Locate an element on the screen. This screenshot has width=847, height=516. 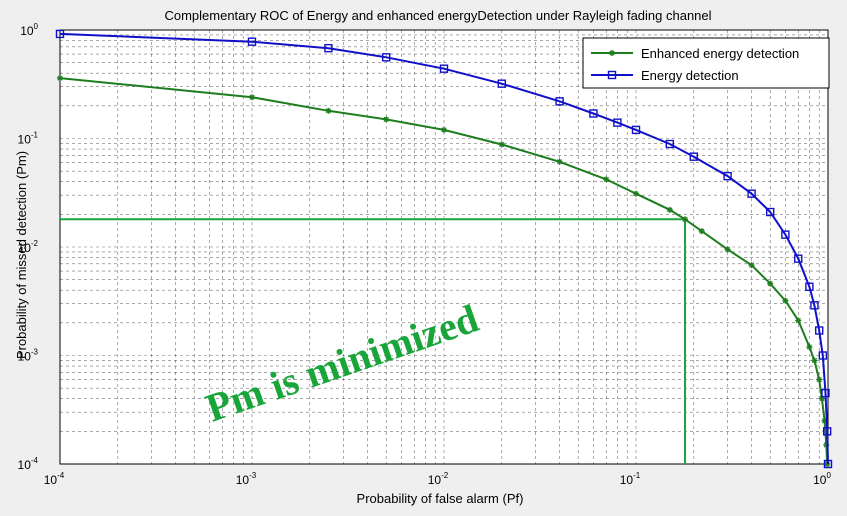
y-tick-label: 10⁰ is located at coordinates (29, 30).